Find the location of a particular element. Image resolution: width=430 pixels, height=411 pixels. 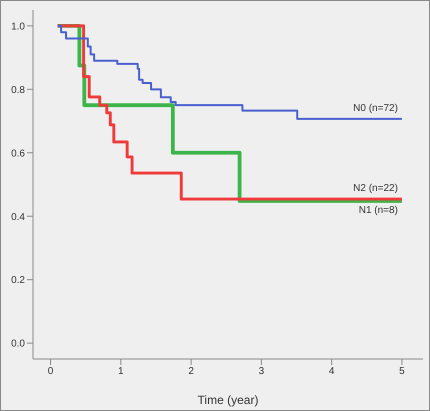

x-tick-label: 4 is located at coordinates (331, 372).